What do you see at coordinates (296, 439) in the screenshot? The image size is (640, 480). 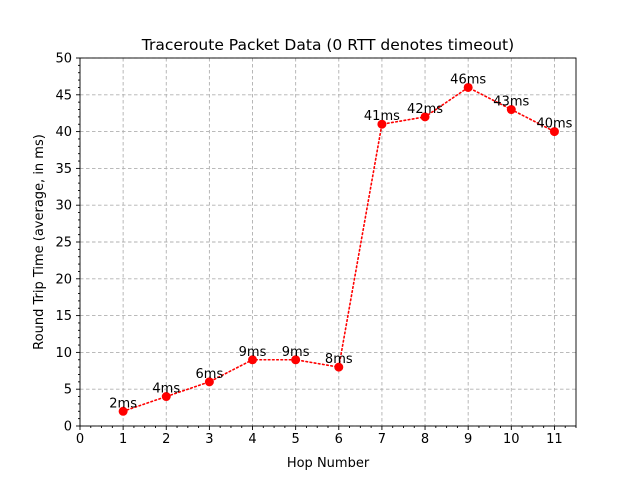 I see `x-tick-label: 5` at bounding box center [296, 439].